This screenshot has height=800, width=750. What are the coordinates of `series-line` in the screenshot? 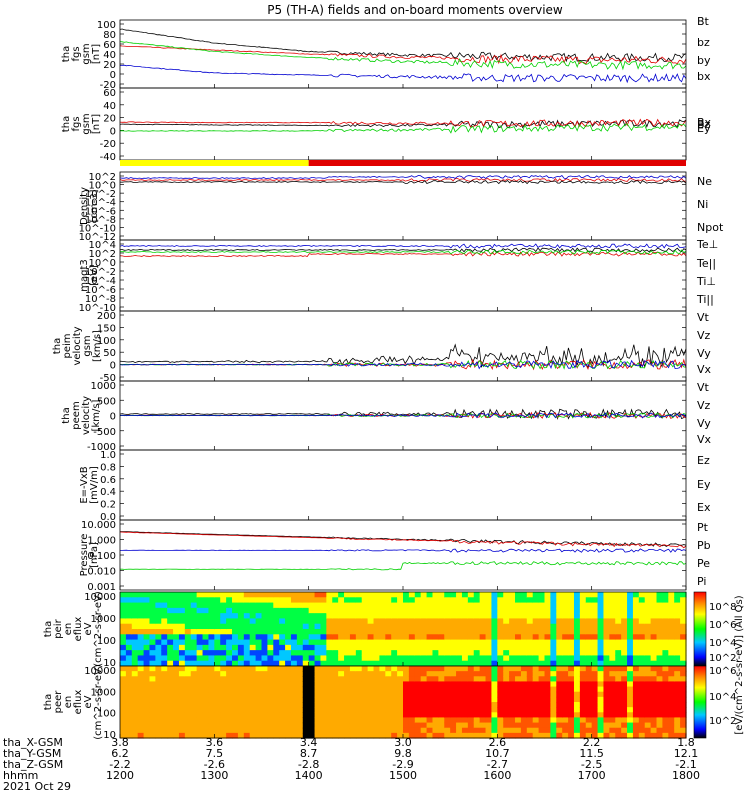 It's located at (403, 364).